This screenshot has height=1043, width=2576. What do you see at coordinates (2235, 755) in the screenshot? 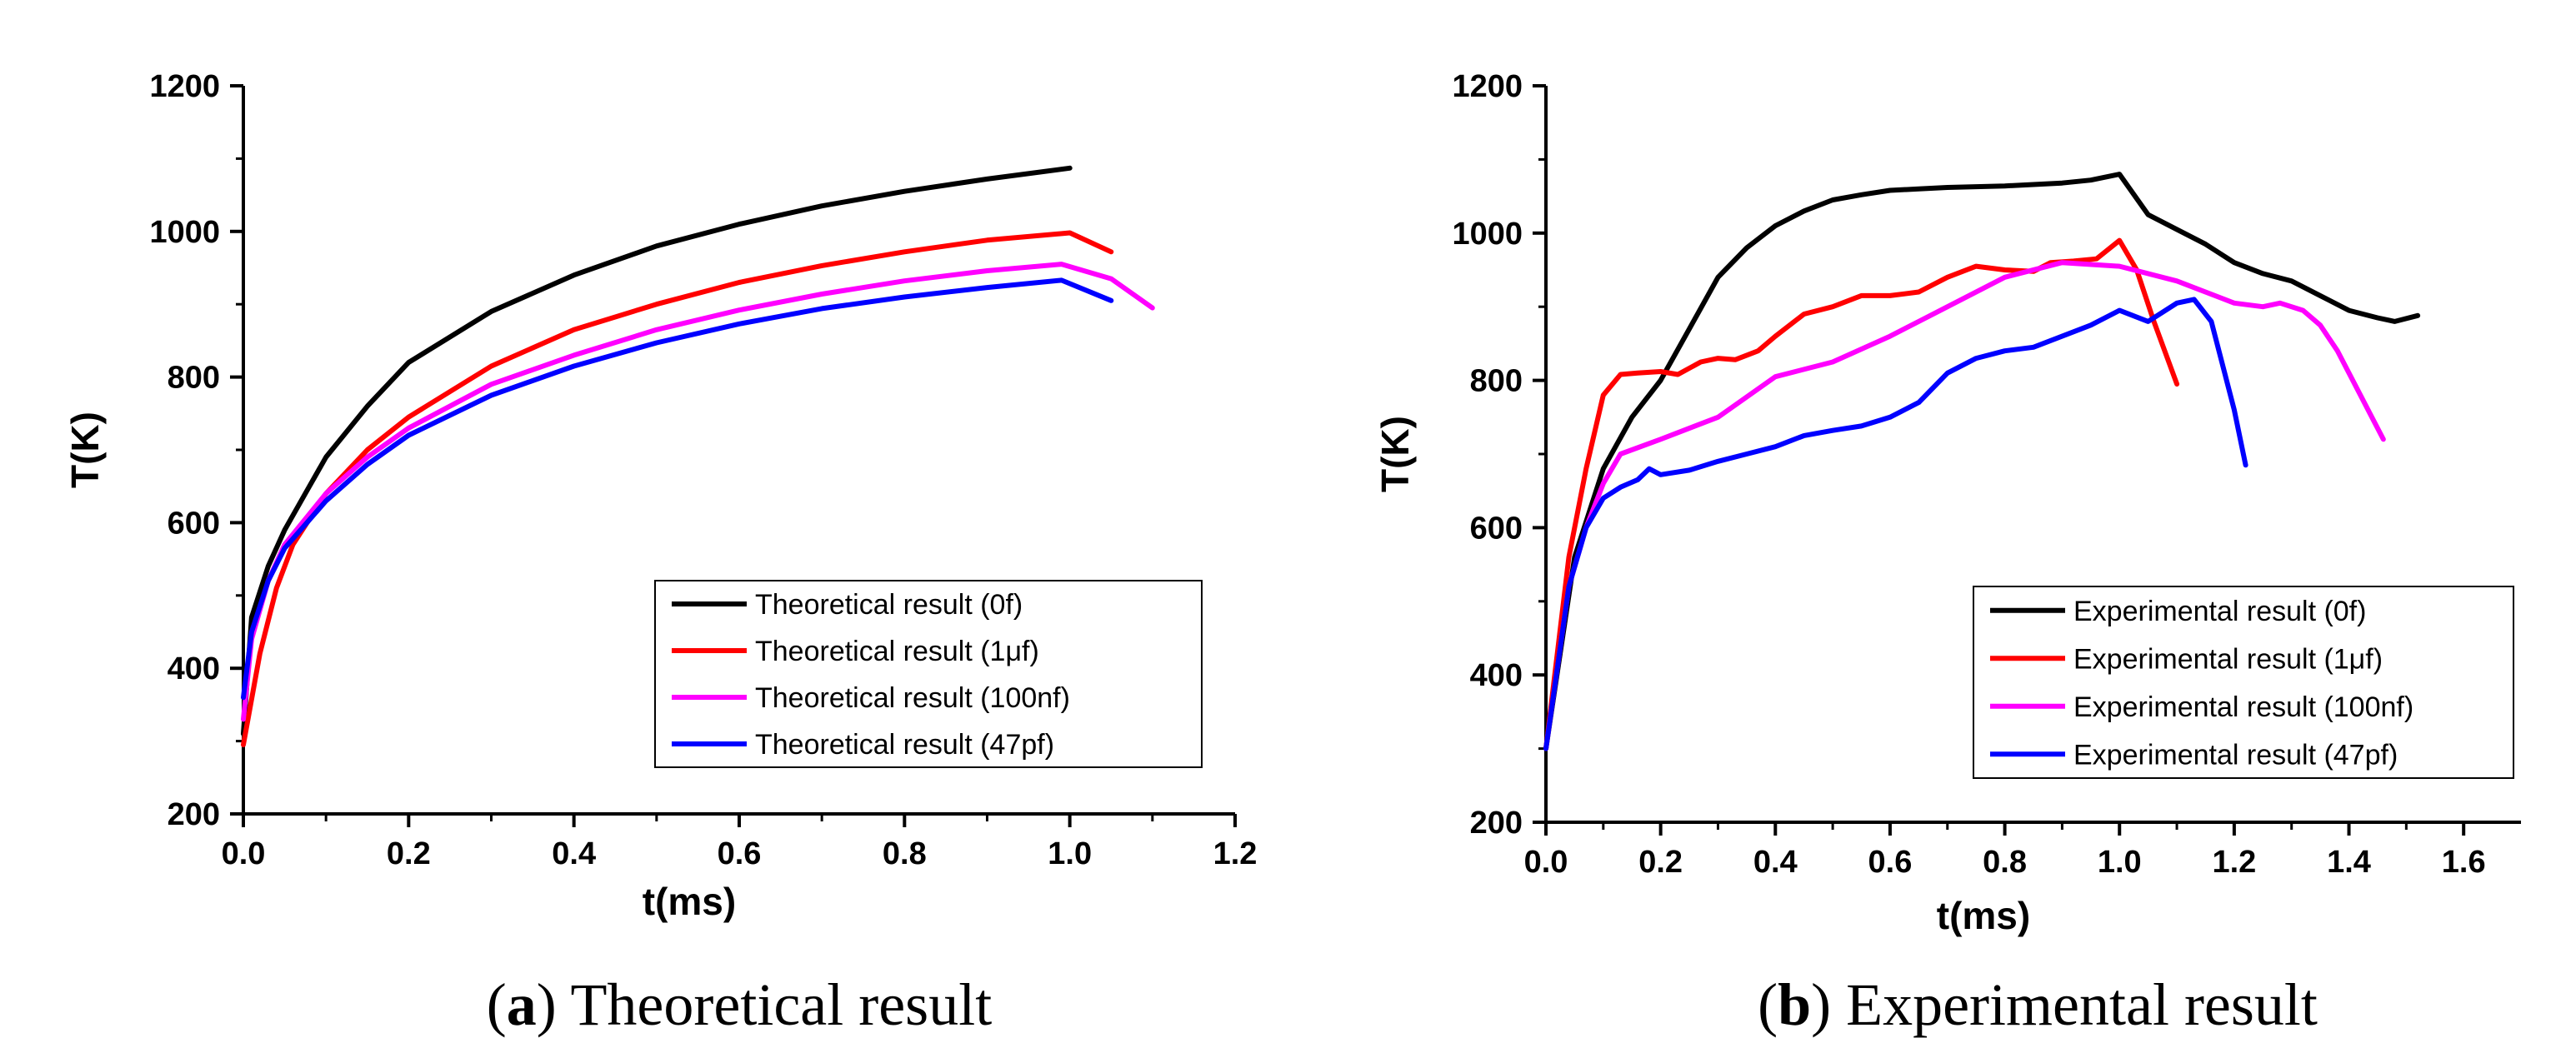
I see `legend-label: Experimental result (47pf)` at bounding box center [2235, 755].